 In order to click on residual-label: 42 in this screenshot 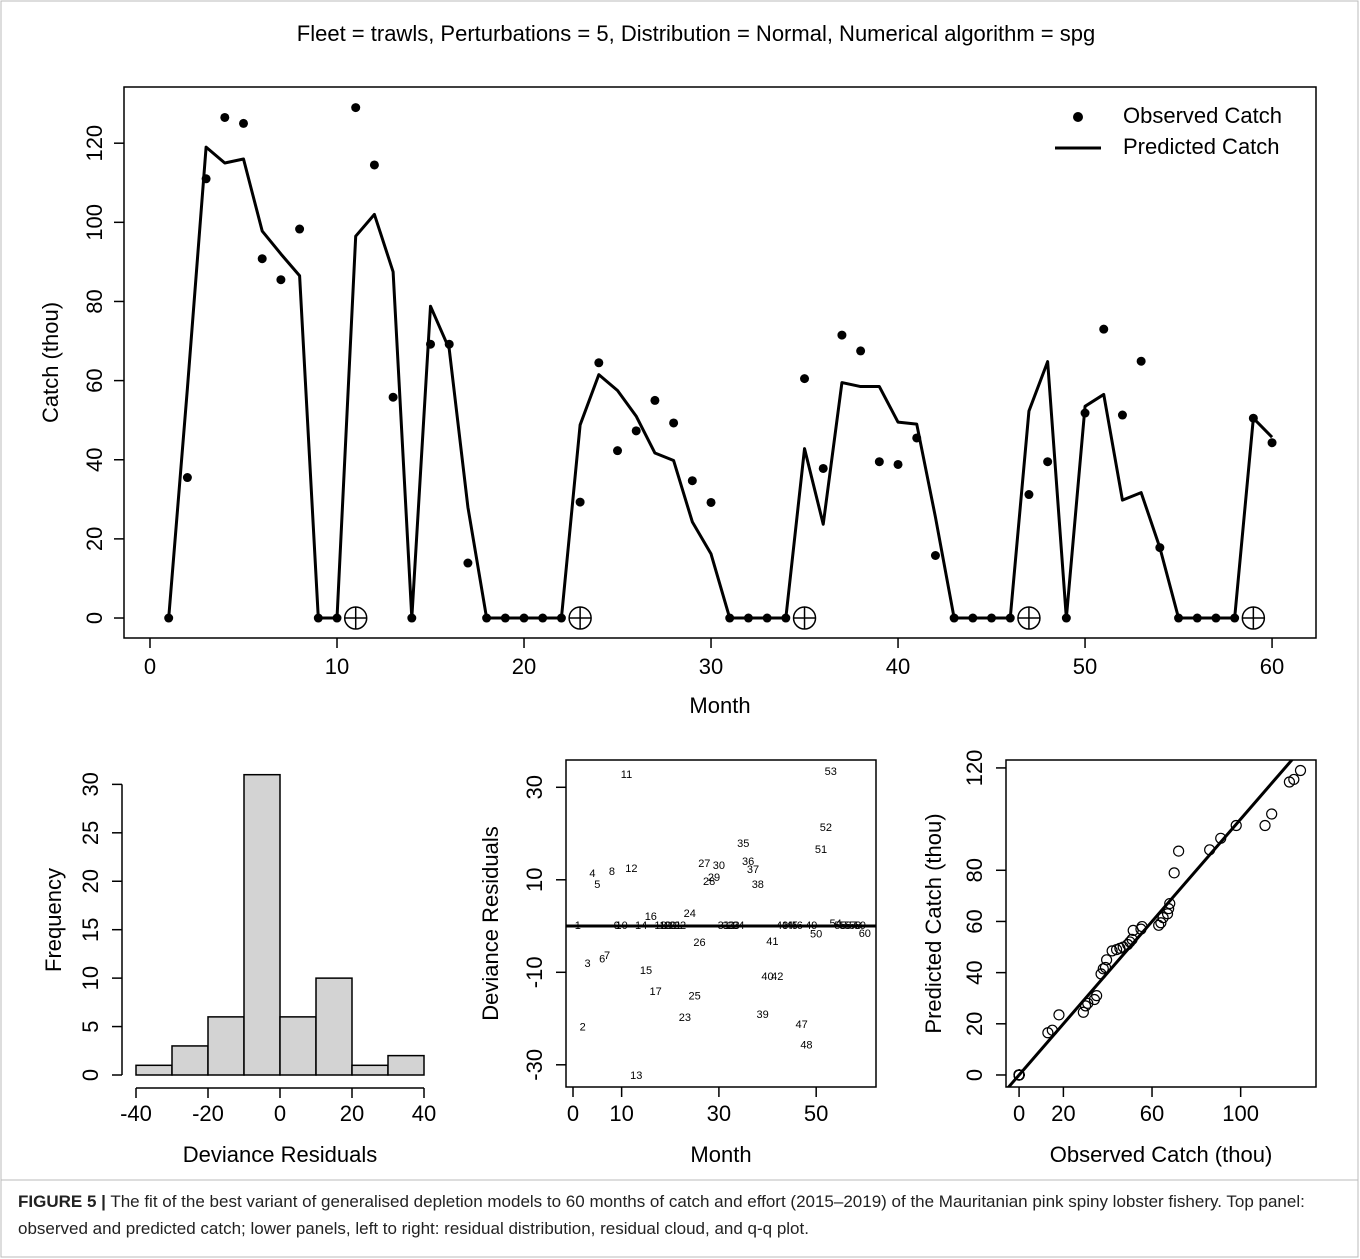, I will do `click(777, 977)`.